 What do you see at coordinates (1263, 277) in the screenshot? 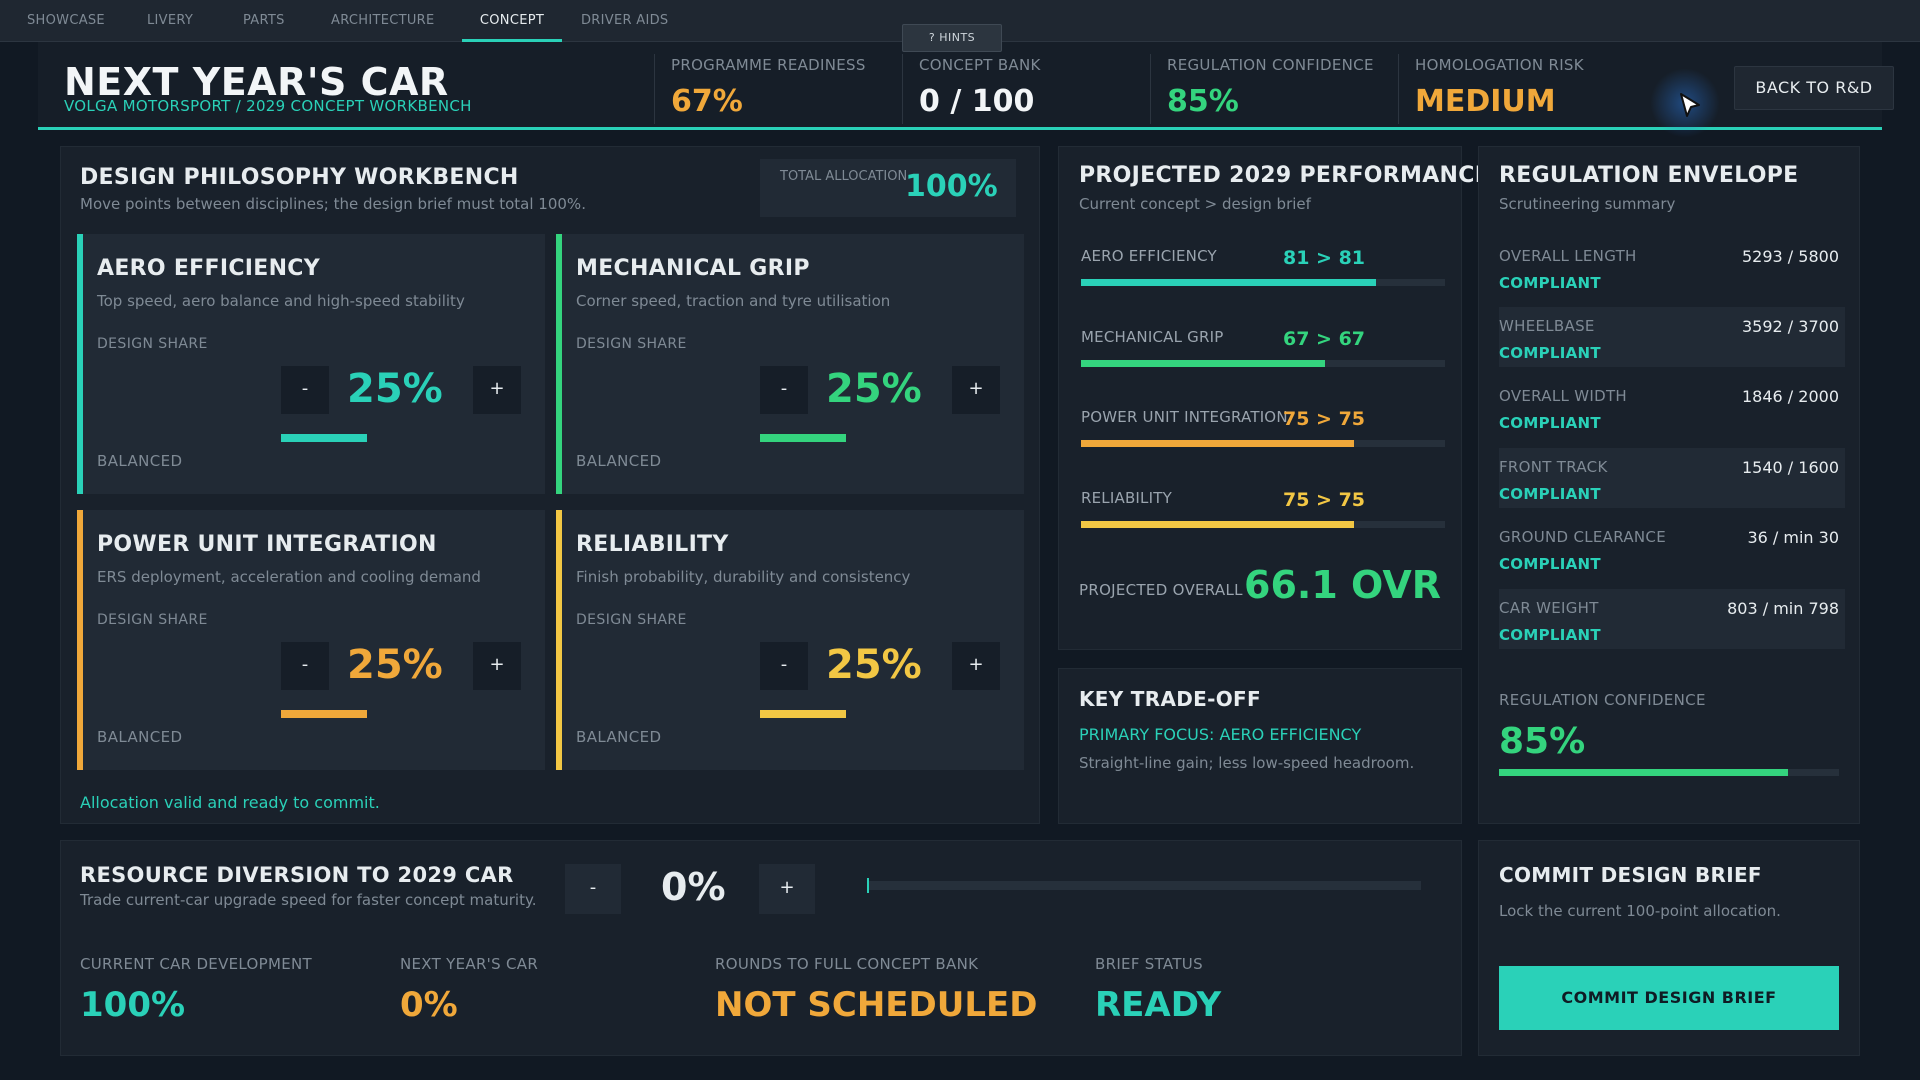
I see `performance-row: AERO EFFICIENCY 81 > 81` at bounding box center [1263, 277].